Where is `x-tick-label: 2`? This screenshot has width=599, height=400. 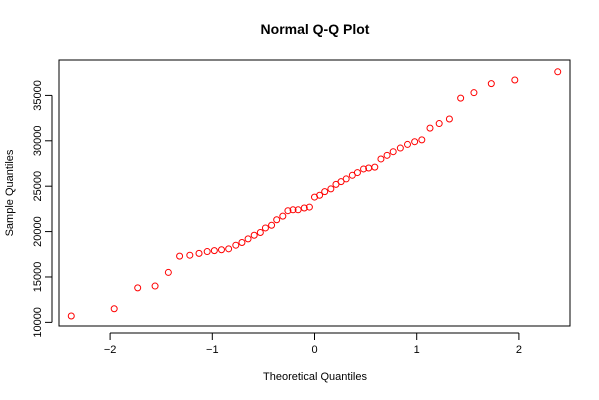 x-tick-label: 2 is located at coordinates (519, 350).